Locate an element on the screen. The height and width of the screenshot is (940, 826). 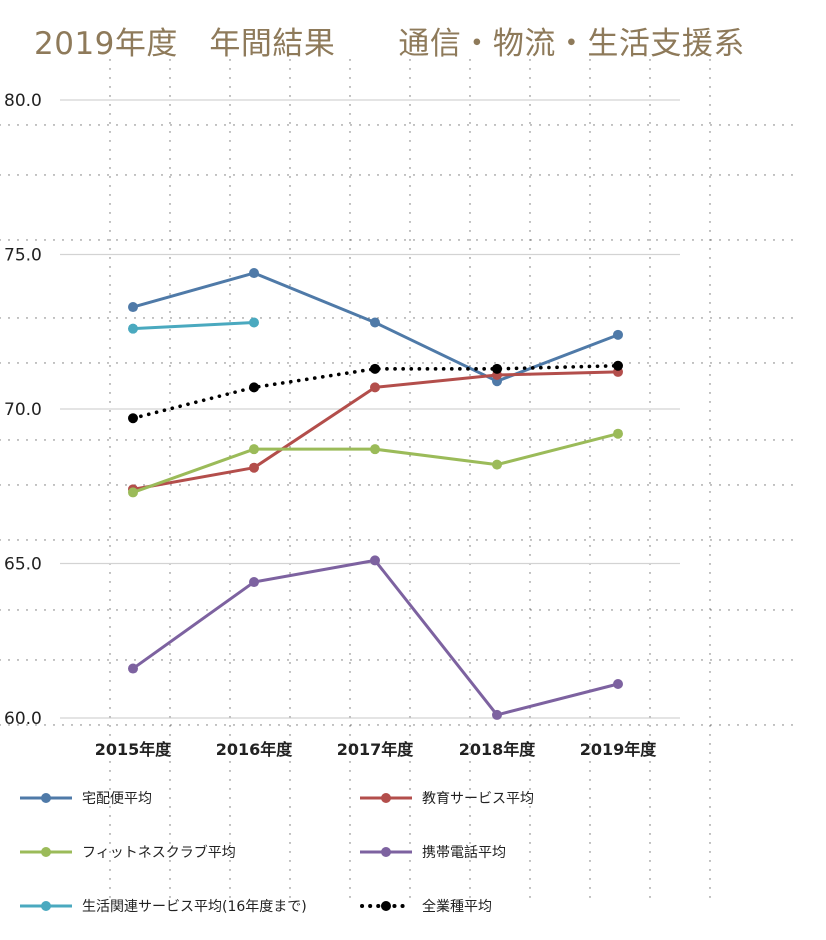
x-tick-label: 2016年度 is located at coordinates (255, 749).